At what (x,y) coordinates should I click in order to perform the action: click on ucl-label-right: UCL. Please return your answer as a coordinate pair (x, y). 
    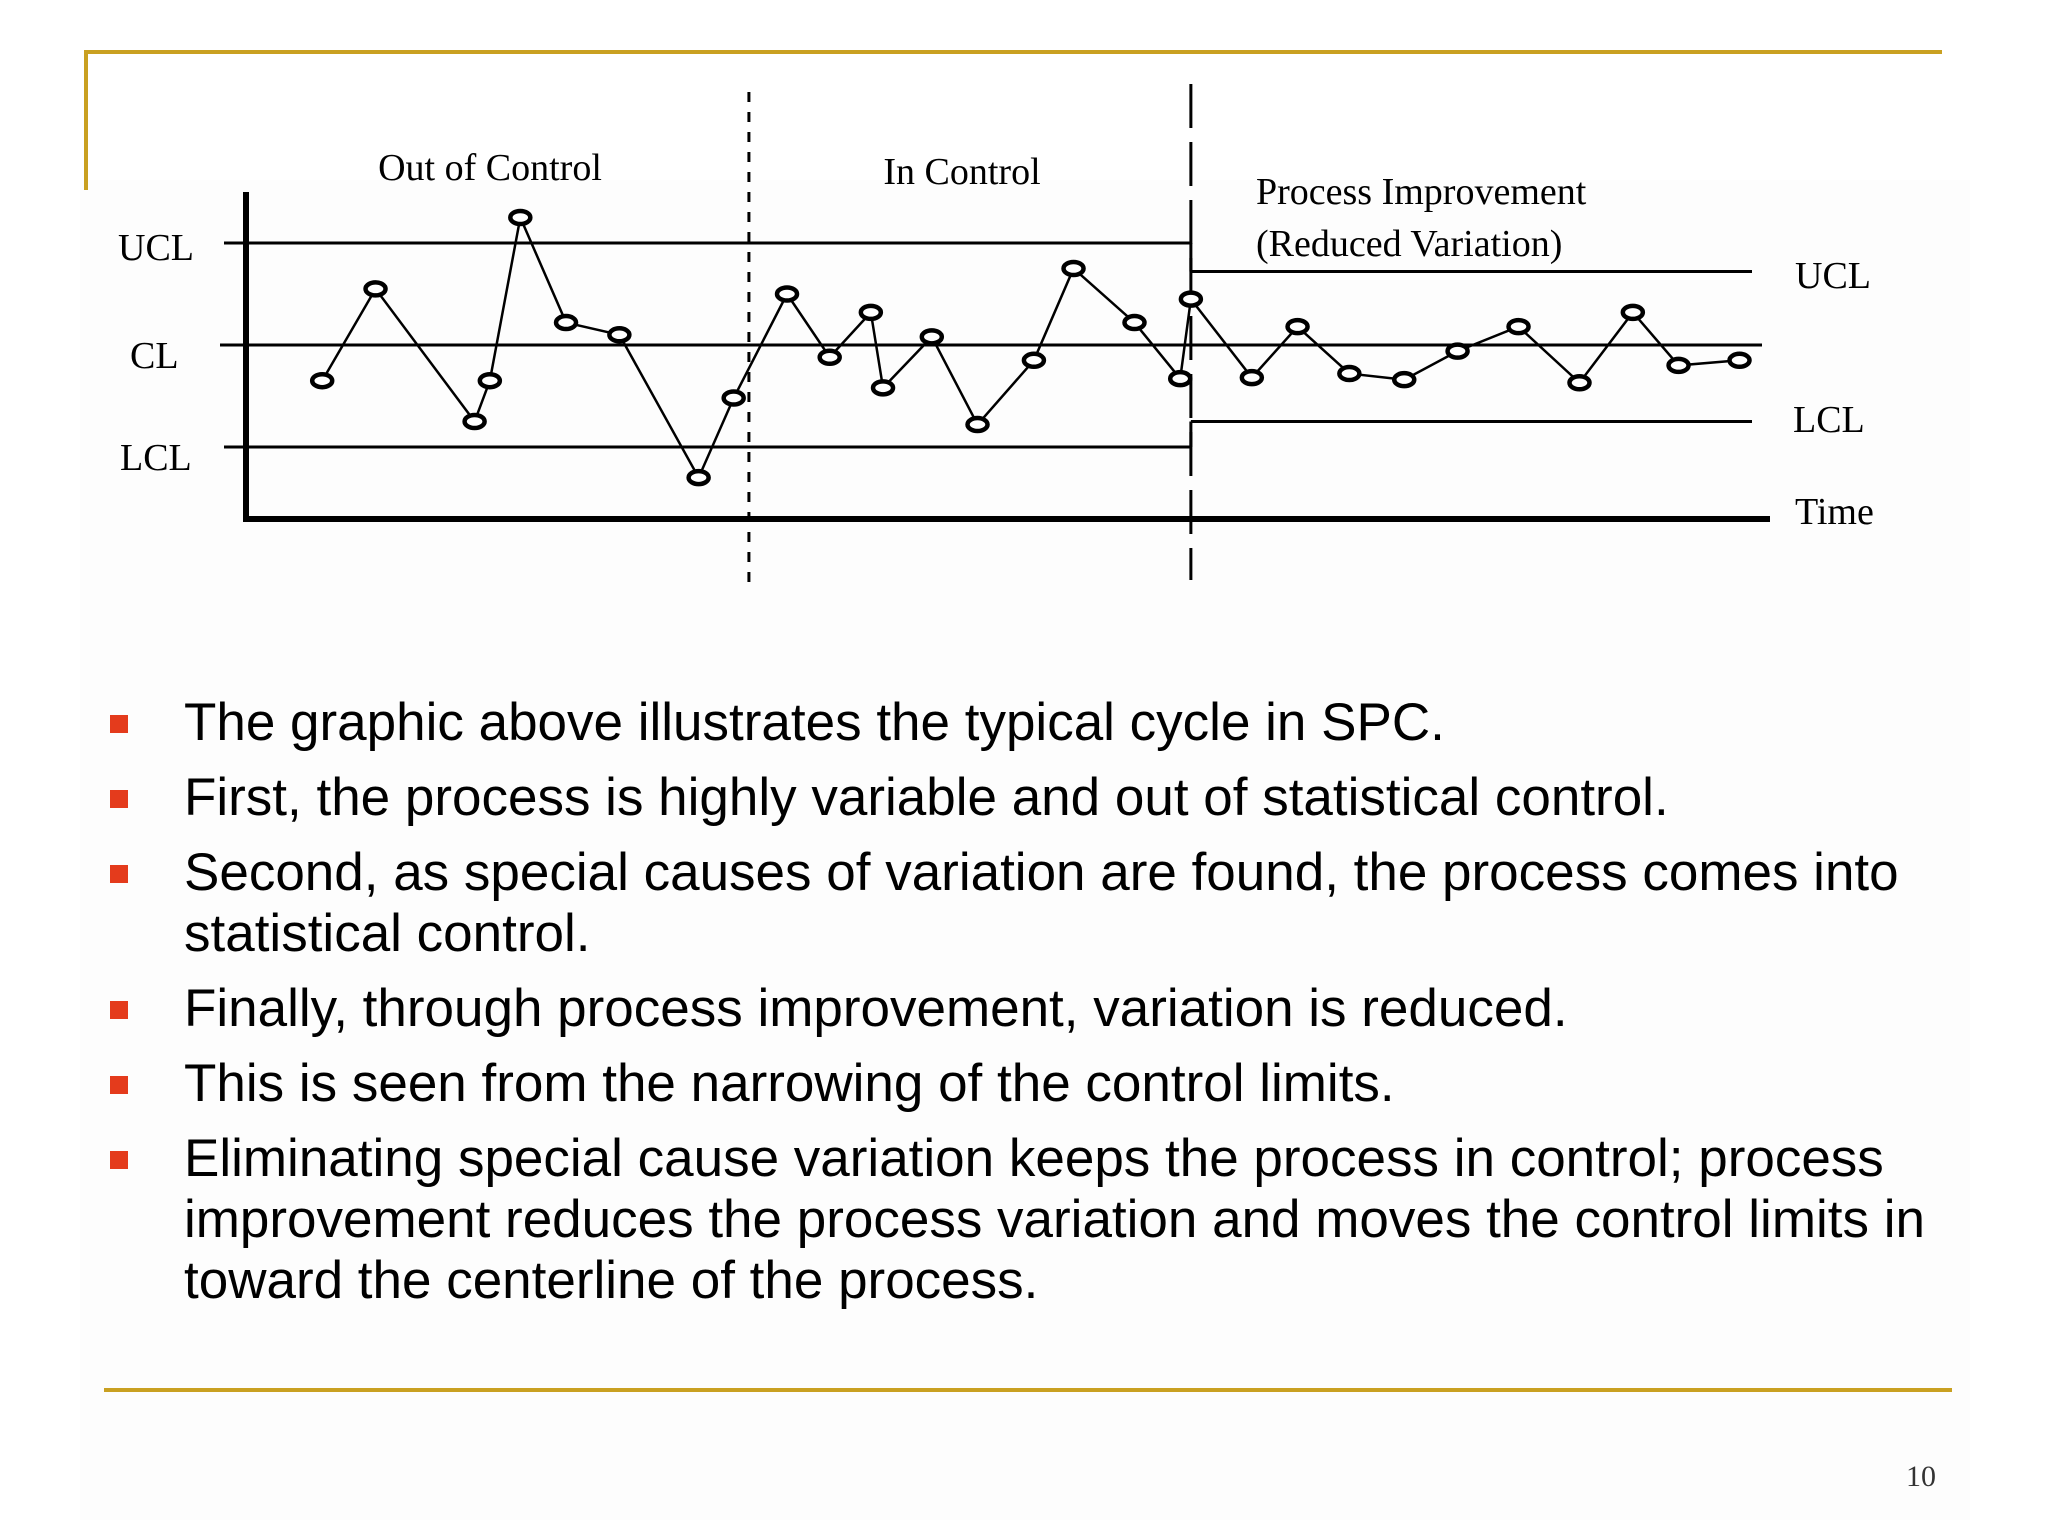
    Looking at the image, I should click on (1833, 276).